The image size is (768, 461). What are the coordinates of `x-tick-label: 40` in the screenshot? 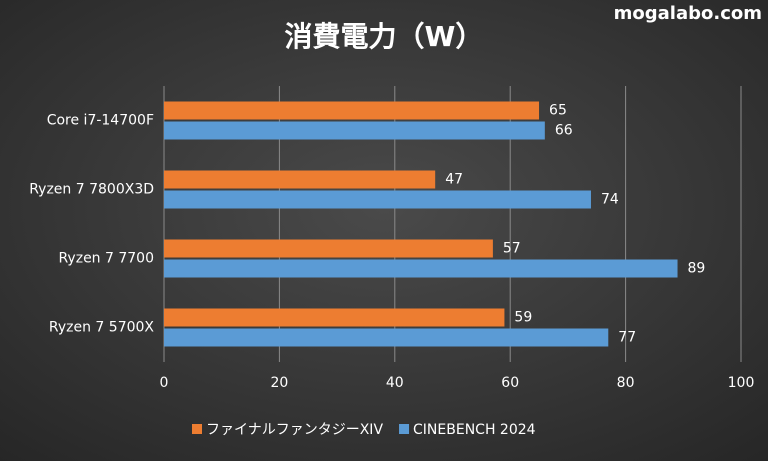 It's located at (395, 383).